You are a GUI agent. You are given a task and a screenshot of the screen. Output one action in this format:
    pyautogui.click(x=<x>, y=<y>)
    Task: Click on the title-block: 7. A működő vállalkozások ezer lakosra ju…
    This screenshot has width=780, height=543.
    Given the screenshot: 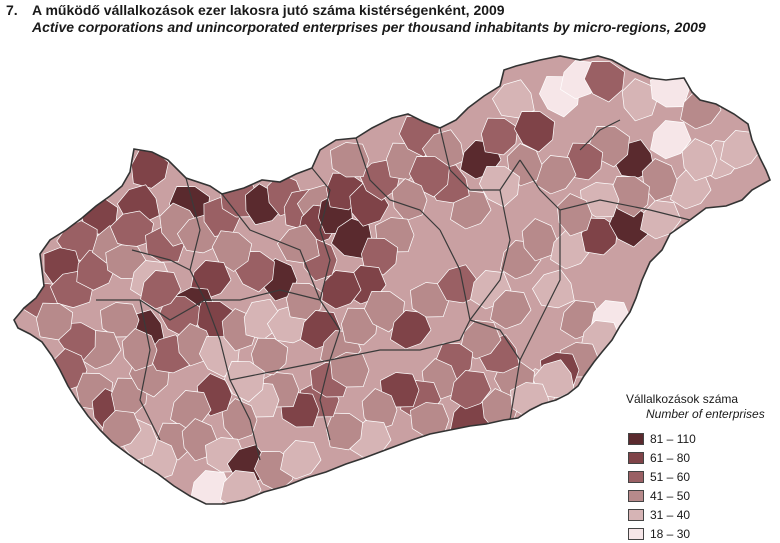 What is the action you would take?
    pyautogui.click(x=391, y=19)
    